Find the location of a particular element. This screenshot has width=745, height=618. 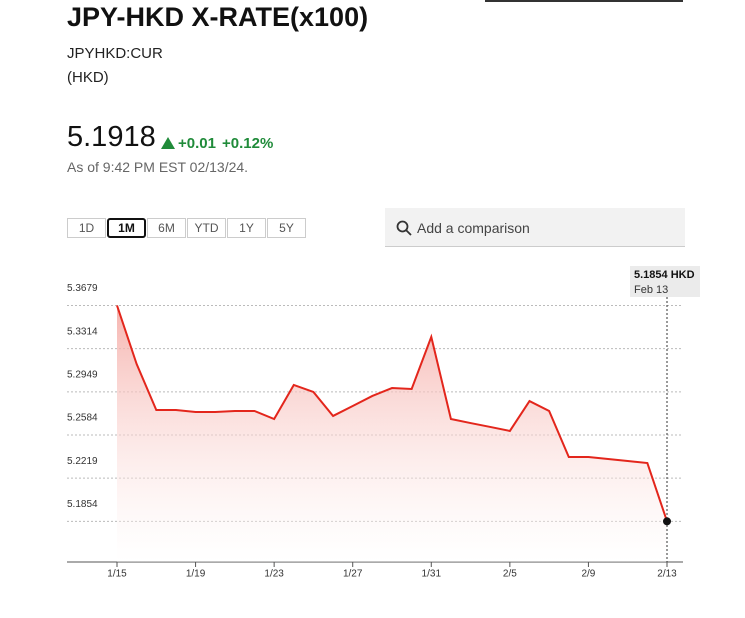

x-tick-label: 1/19 is located at coordinates (196, 574).